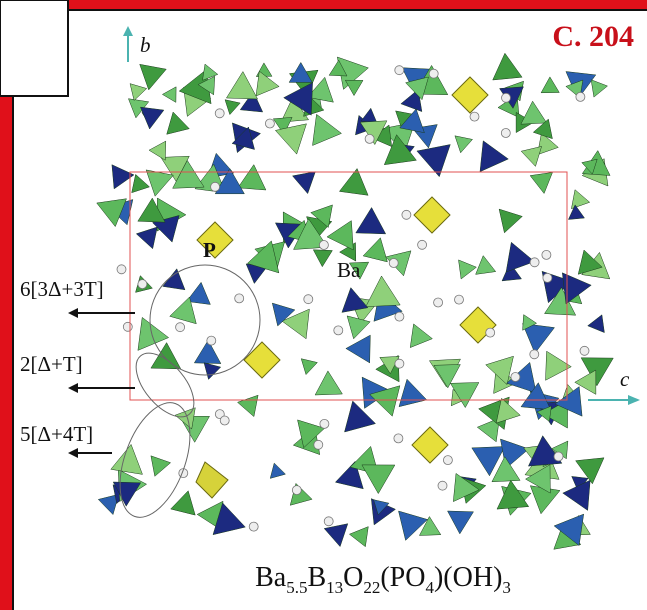 The height and width of the screenshot is (610, 647). I want to click on ba-label: Ba, so click(349, 270).